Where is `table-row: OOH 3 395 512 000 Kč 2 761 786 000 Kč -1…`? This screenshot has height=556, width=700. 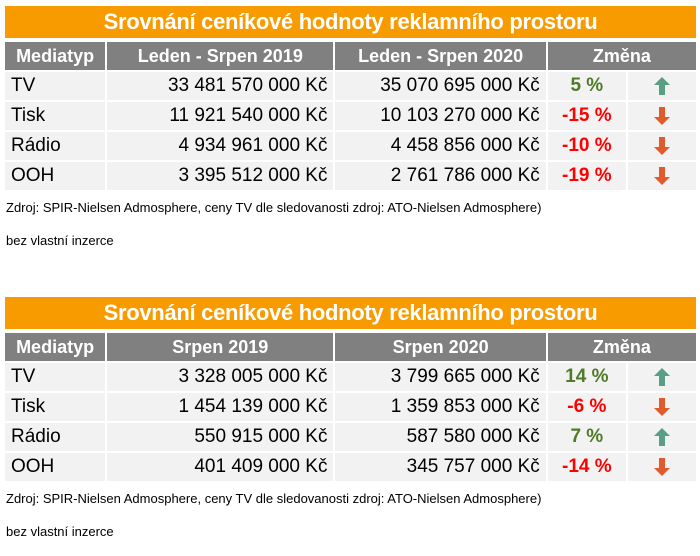 table-row: OOH 3 395 512 000 Kč 2 761 786 000 Kč -1… is located at coordinates (350, 176).